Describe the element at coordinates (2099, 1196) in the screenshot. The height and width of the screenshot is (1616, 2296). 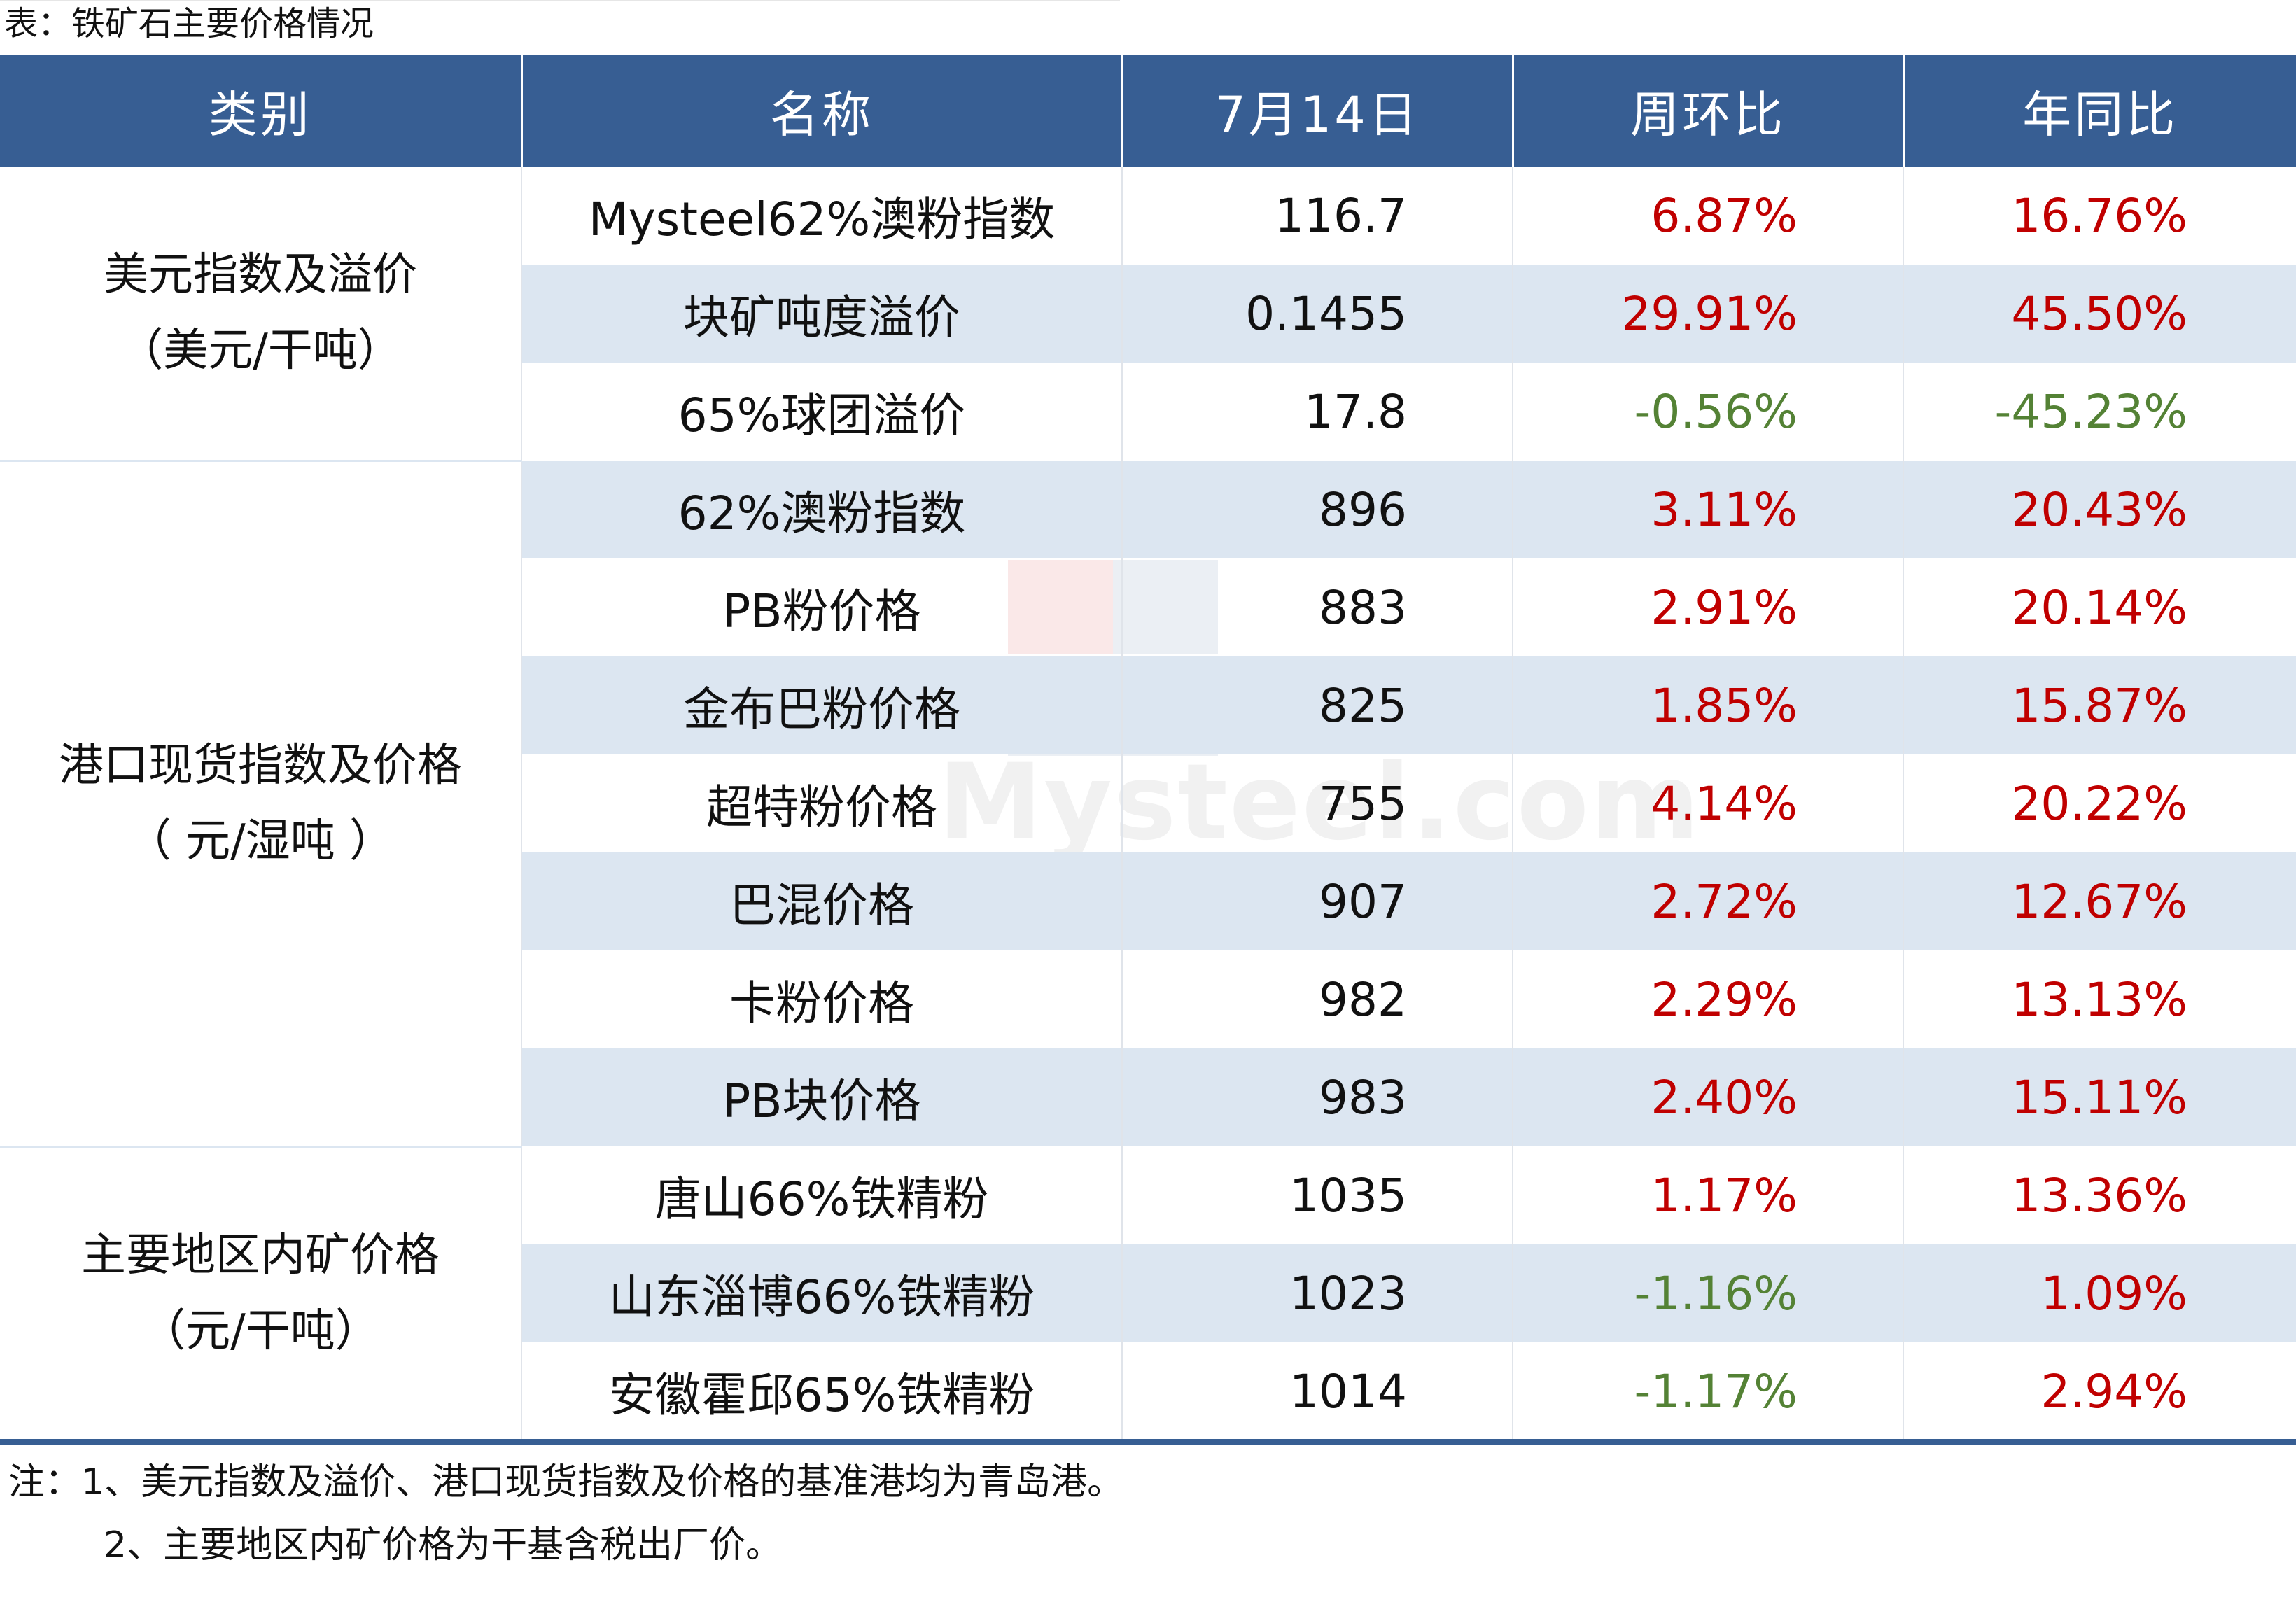
I see `year-on-year-change: 13.36%` at that location.